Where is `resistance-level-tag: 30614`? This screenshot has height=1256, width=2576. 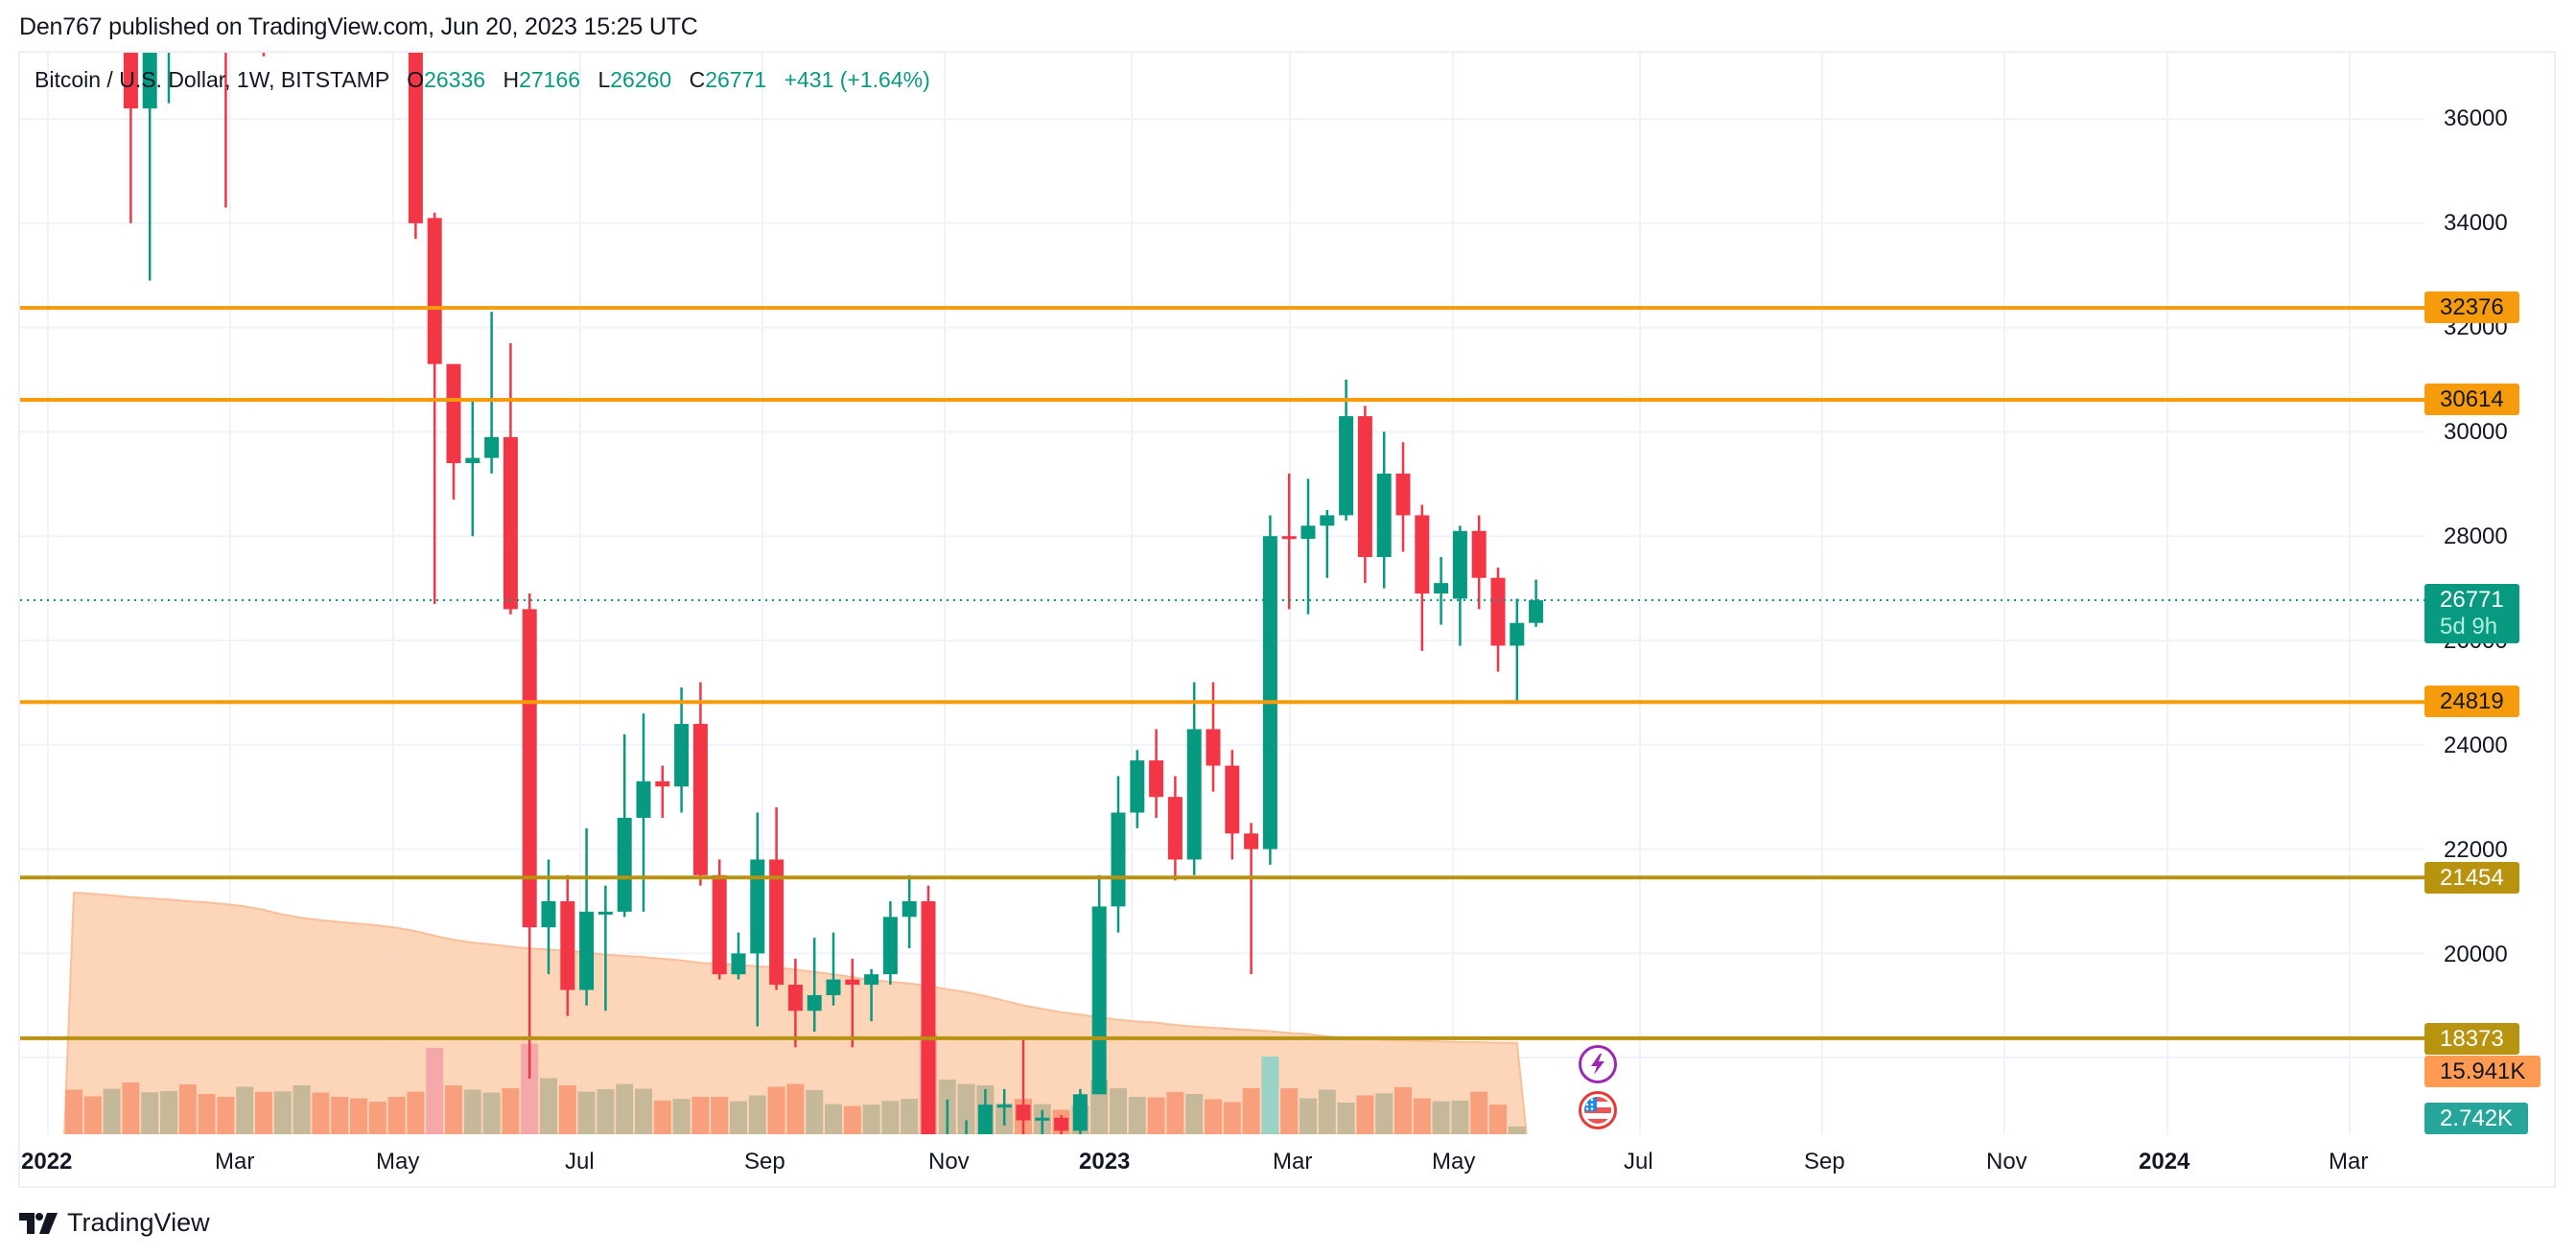 resistance-level-tag: 30614 is located at coordinates (2471, 399).